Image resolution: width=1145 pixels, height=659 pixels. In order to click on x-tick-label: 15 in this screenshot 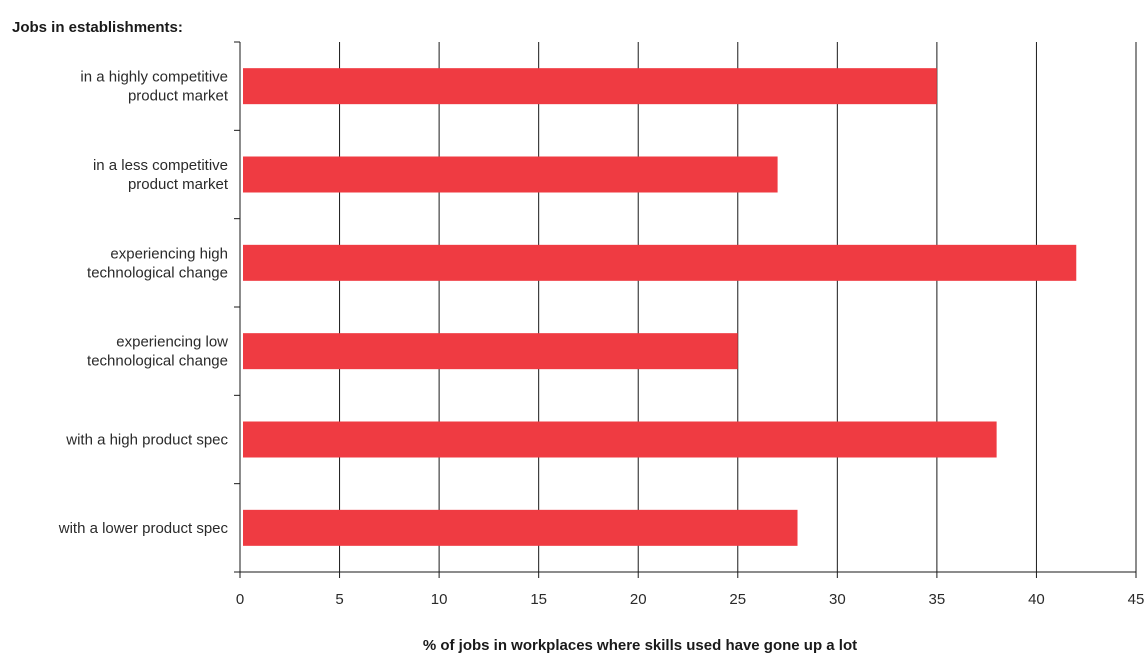, I will do `click(538, 599)`.